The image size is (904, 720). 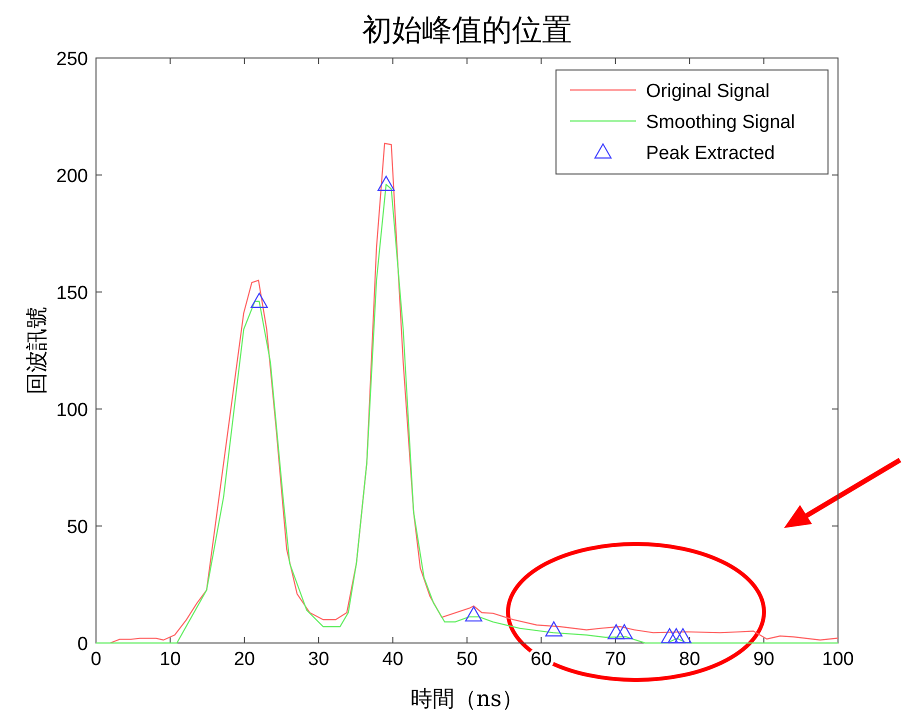 I want to click on x-tick-label: 70, so click(x=615, y=659).